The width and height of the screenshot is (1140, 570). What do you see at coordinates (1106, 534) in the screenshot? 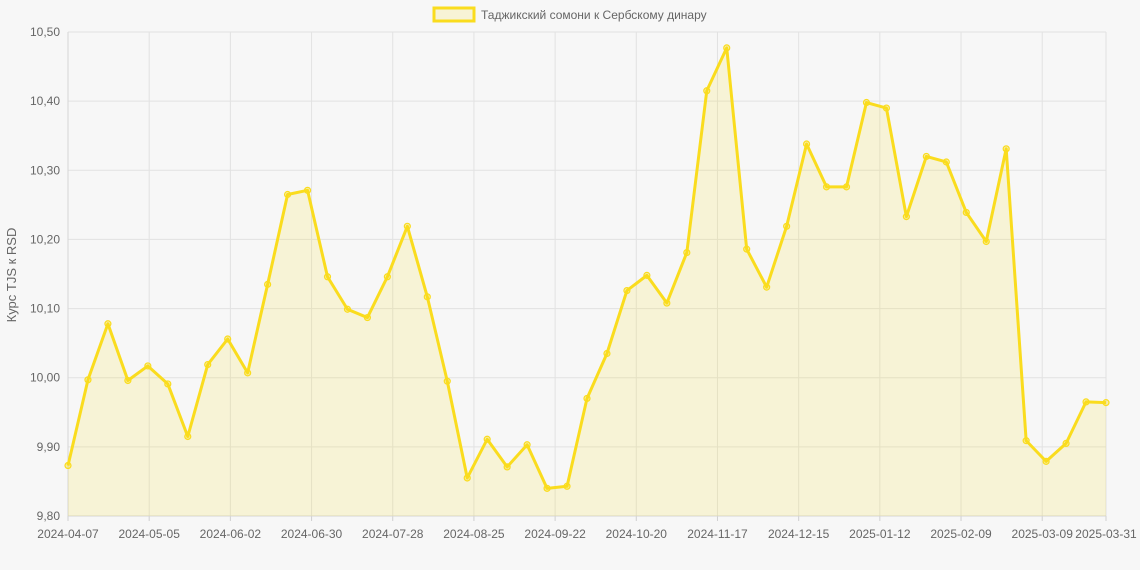
I see `x-tick-label: 2025-03-31` at bounding box center [1106, 534].